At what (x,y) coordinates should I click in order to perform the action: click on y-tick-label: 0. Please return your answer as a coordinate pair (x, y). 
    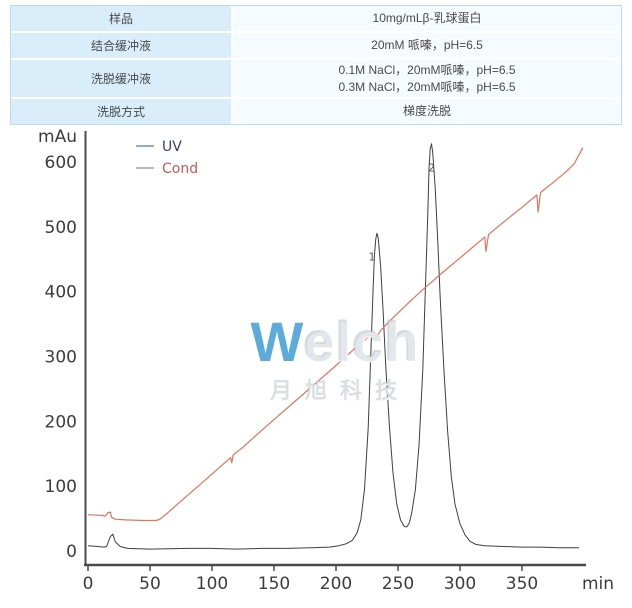
    Looking at the image, I should click on (71, 552).